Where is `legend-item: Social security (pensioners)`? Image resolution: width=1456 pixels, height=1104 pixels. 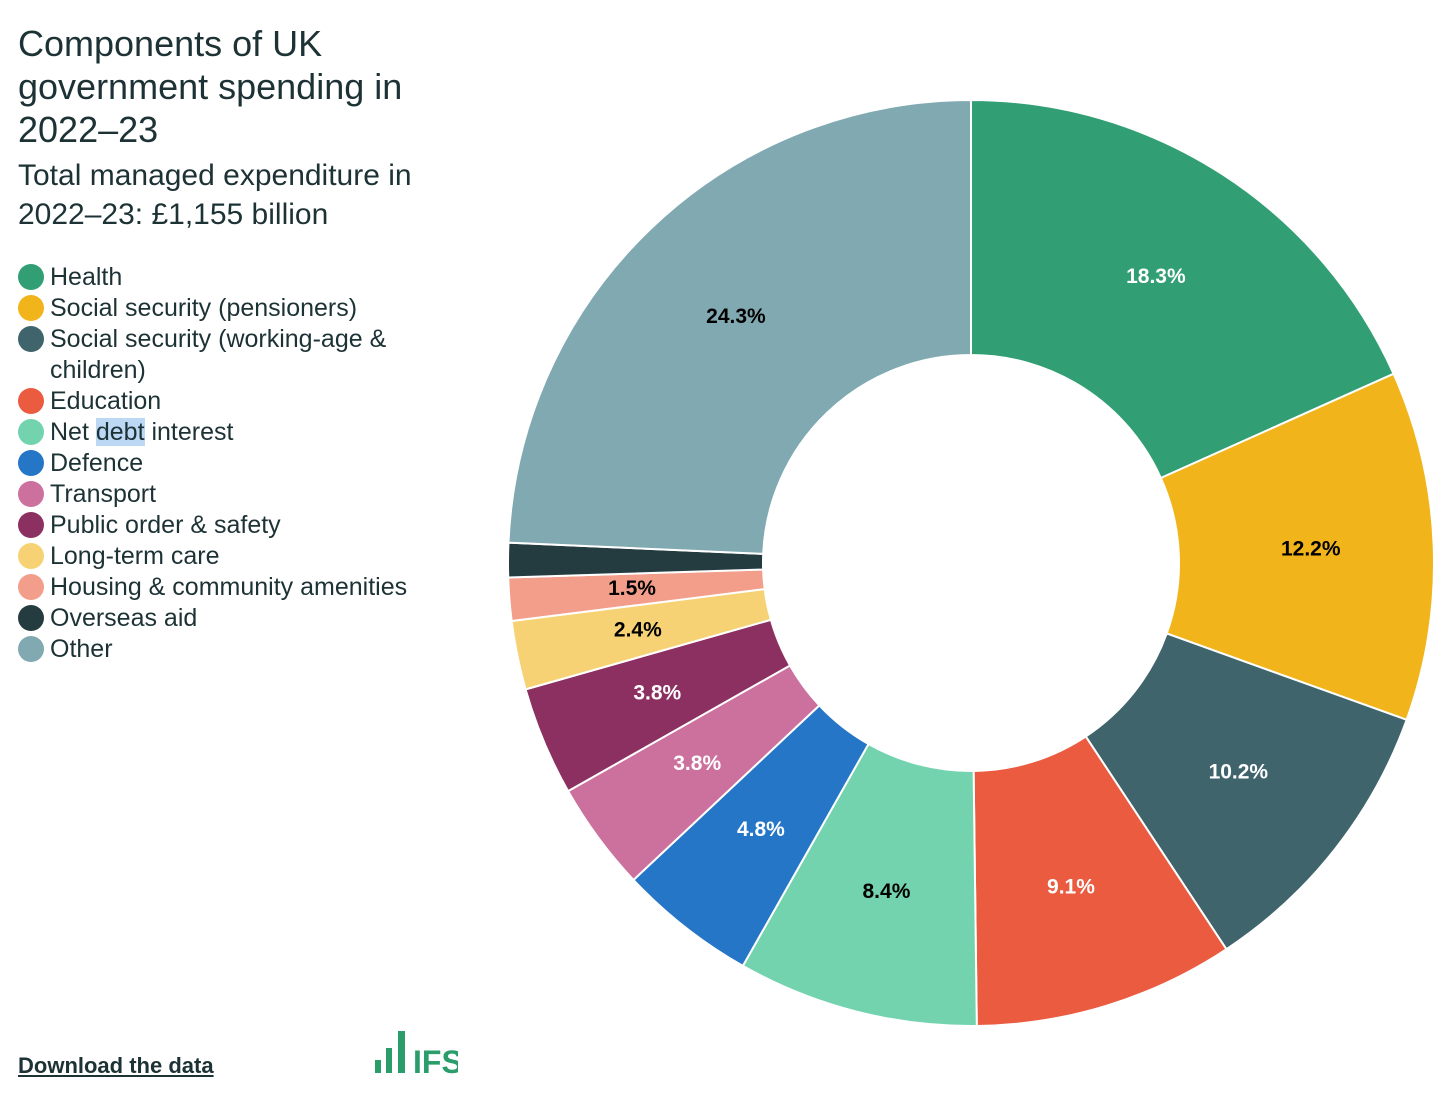 legend-item: Social security (pensioners) is located at coordinates (238, 308).